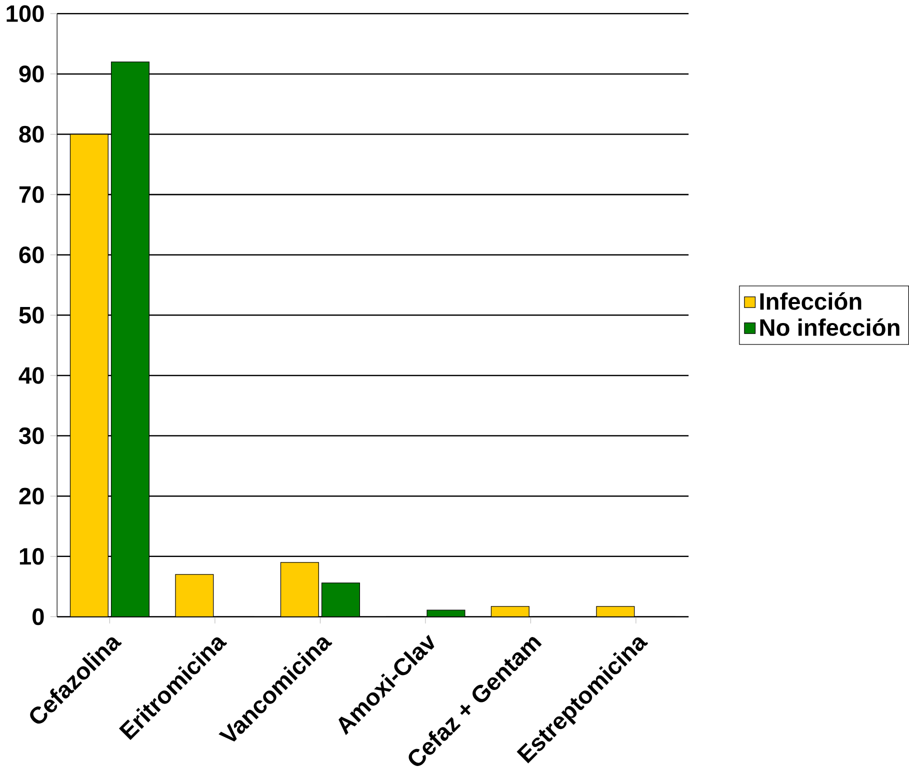 Image resolution: width=909 pixels, height=777 pixels. I want to click on legend-label: No infección, so click(830, 327).